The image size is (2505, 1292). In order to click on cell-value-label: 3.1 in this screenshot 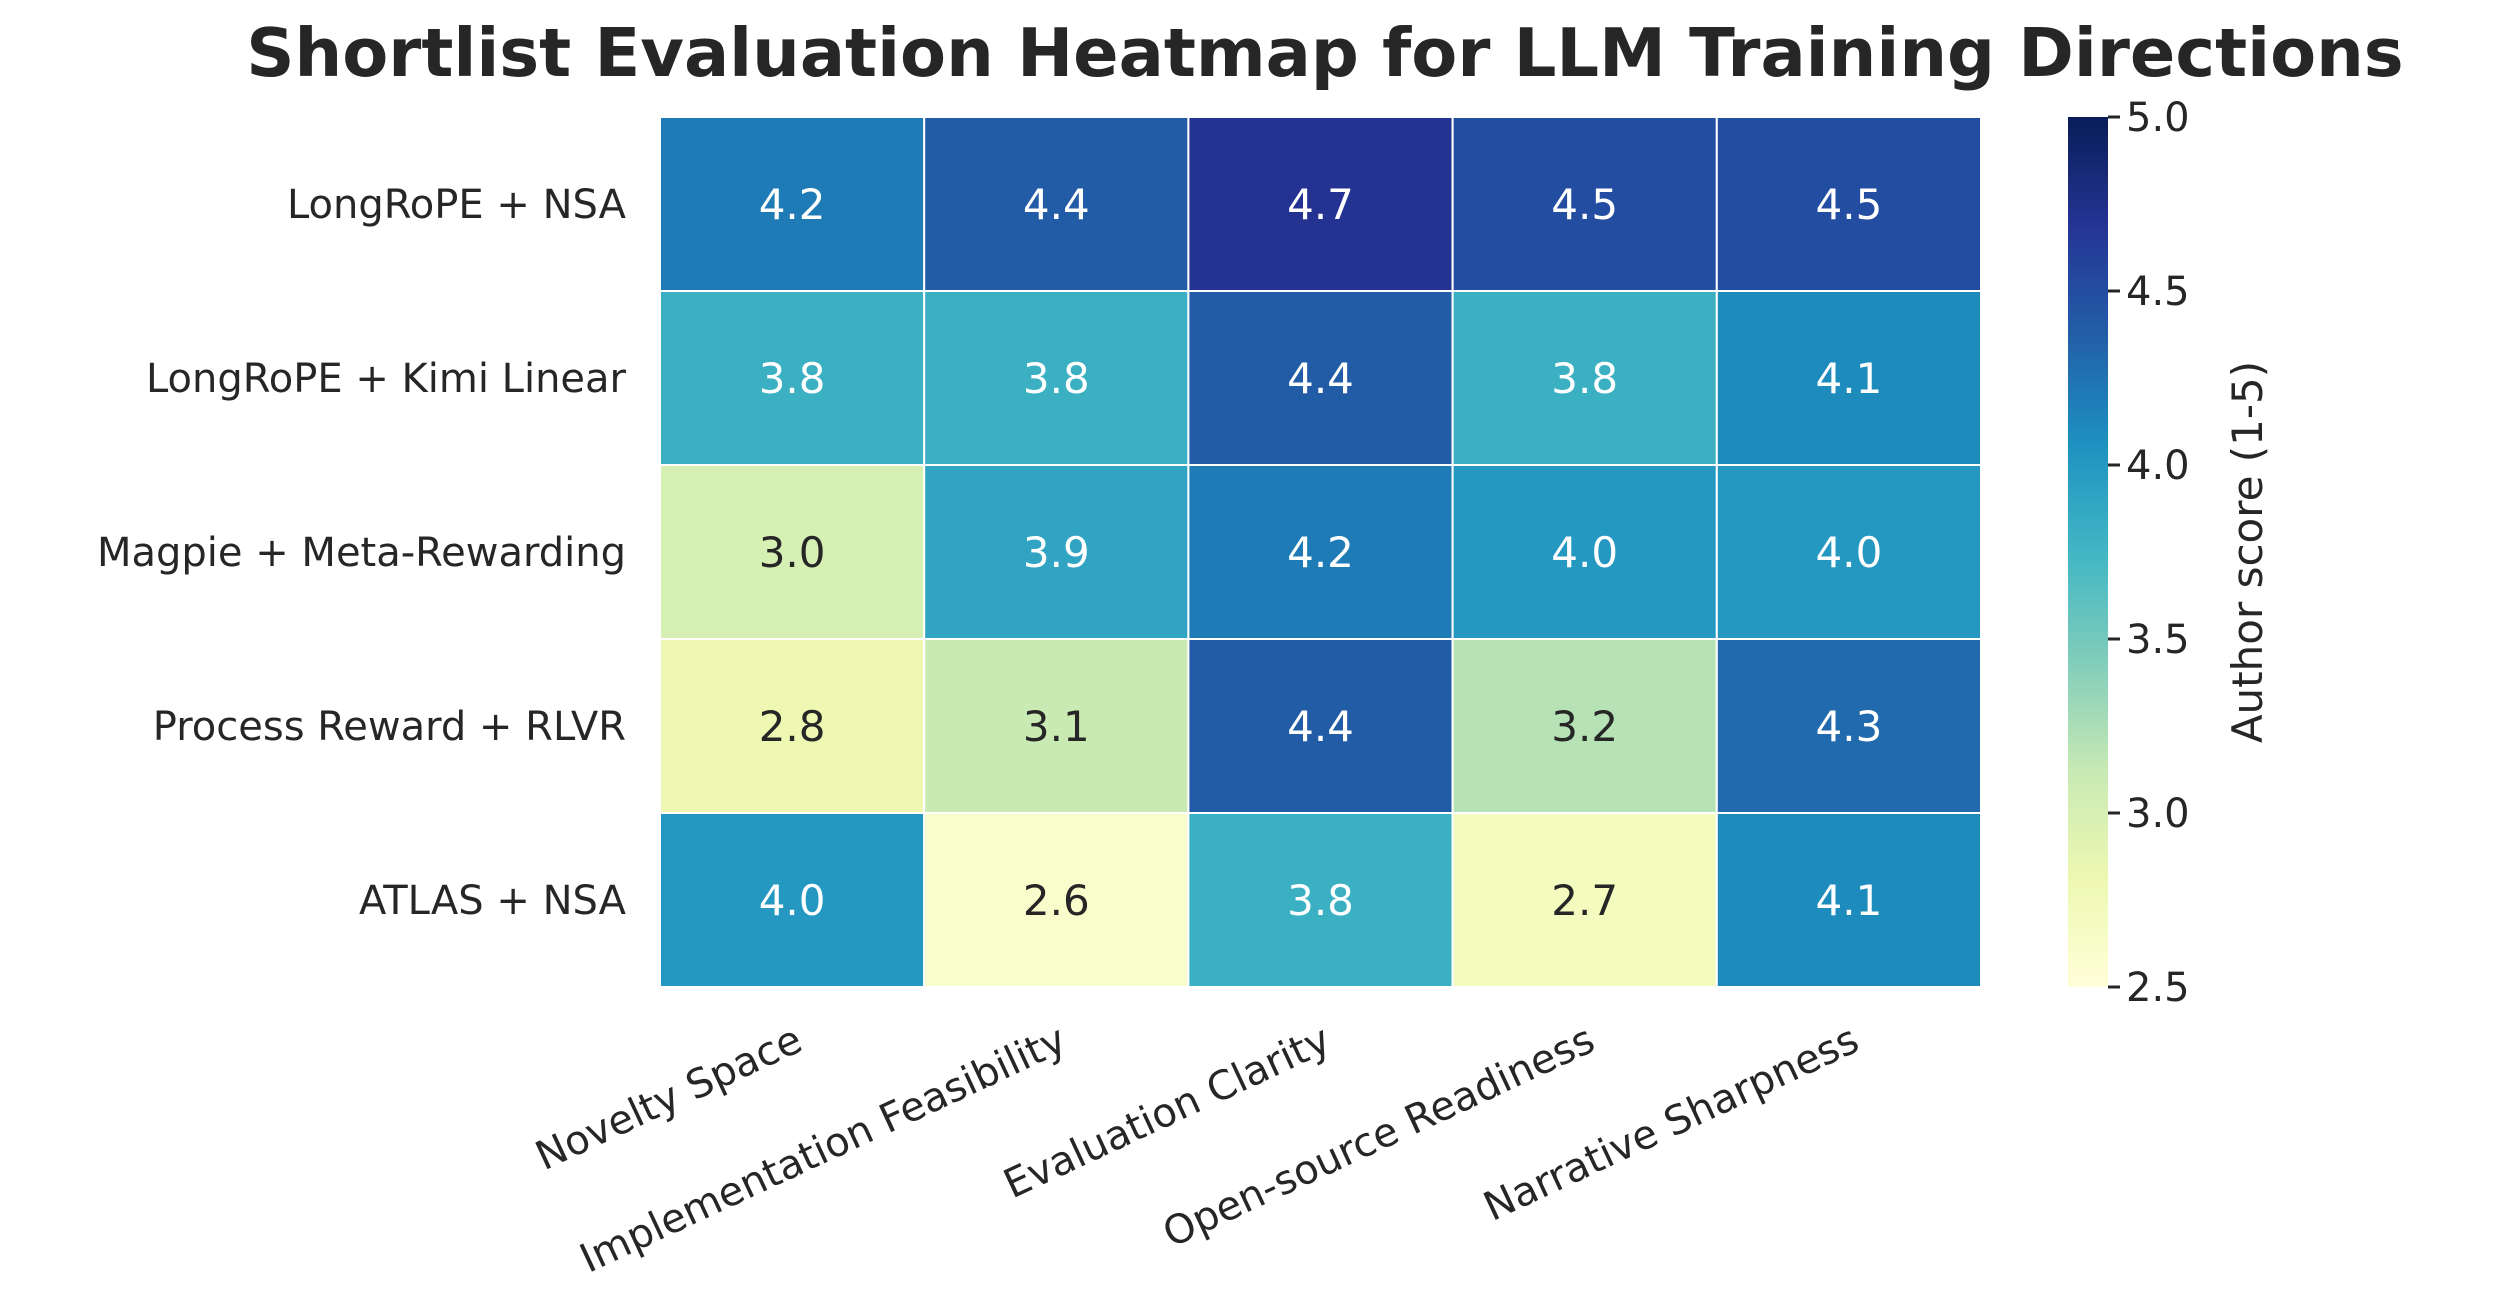, I will do `click(1056, 726)`.